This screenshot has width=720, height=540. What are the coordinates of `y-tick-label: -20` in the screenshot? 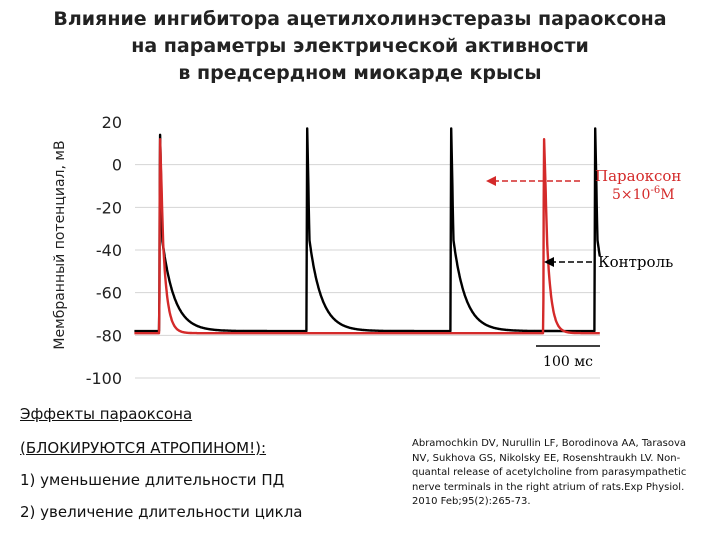 It's located at (109, 207).